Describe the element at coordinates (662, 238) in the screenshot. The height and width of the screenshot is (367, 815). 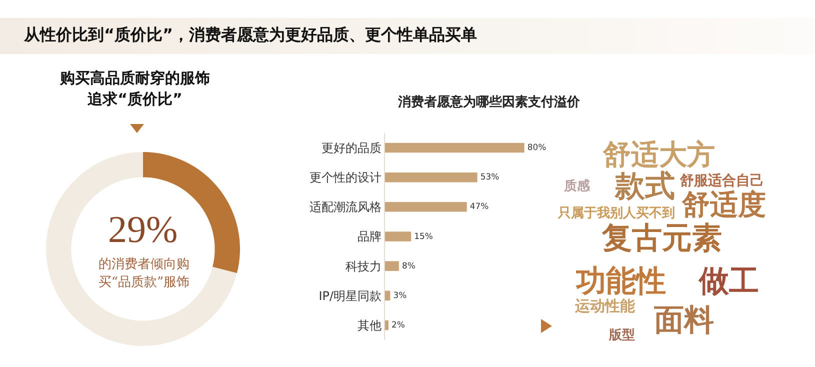
I see `text: 复古元素` at that location.